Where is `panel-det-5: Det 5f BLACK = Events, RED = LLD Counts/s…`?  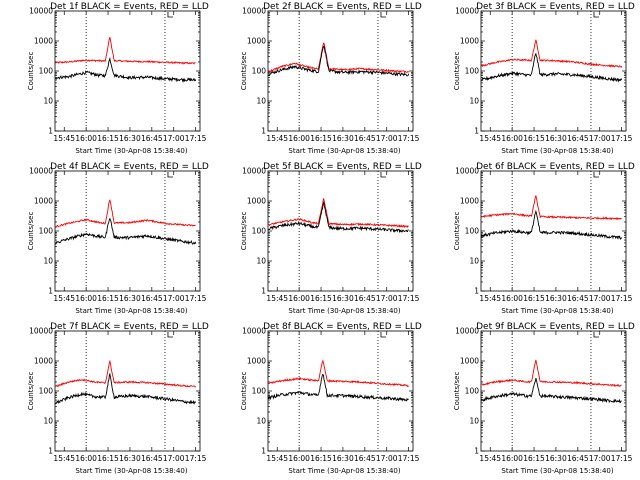
panel-det-5: Det 5f BLACK = Events, RED = LLD Counts/s… is located at coordinates (331, 238).